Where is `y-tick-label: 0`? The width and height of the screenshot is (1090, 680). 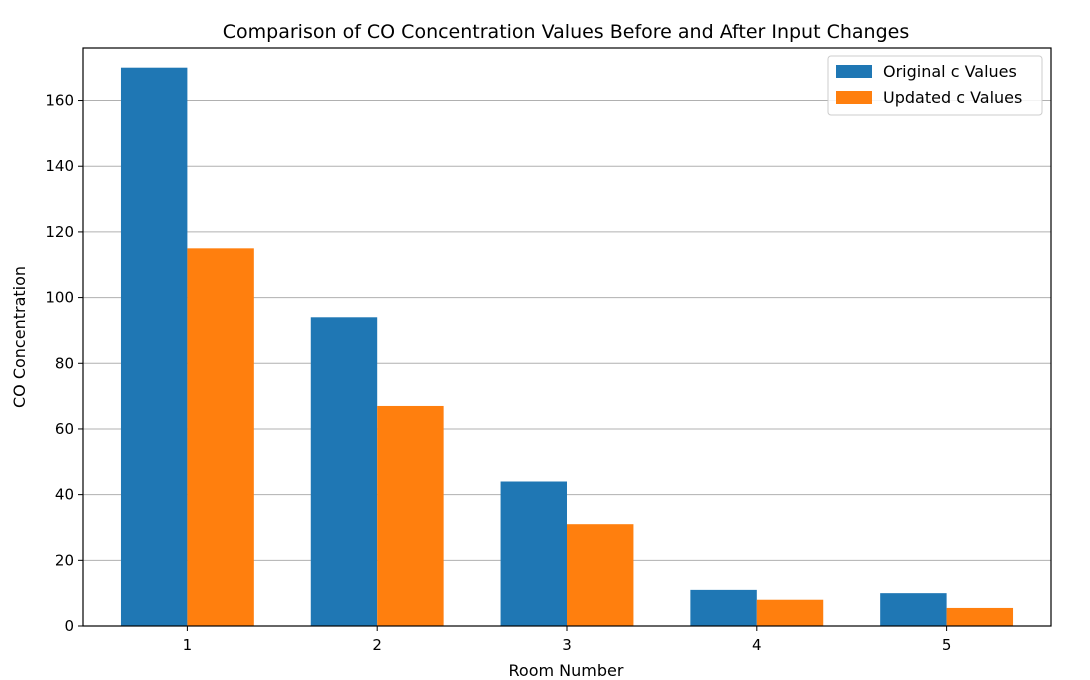 y-tick-label: 0 is located at coordinates (69, 626).